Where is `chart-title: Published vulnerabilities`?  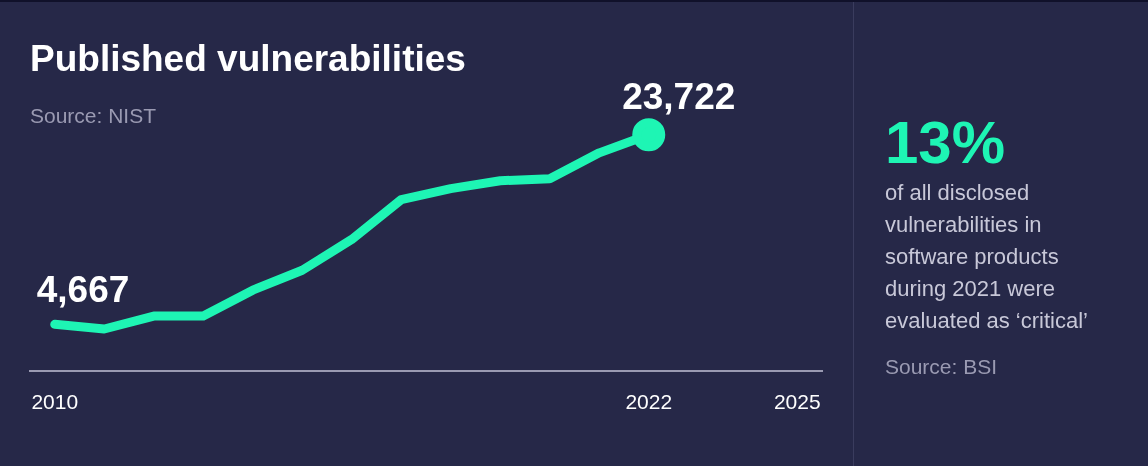
chart-title: Published vulnerabilities is located at coordinates (248, 59).